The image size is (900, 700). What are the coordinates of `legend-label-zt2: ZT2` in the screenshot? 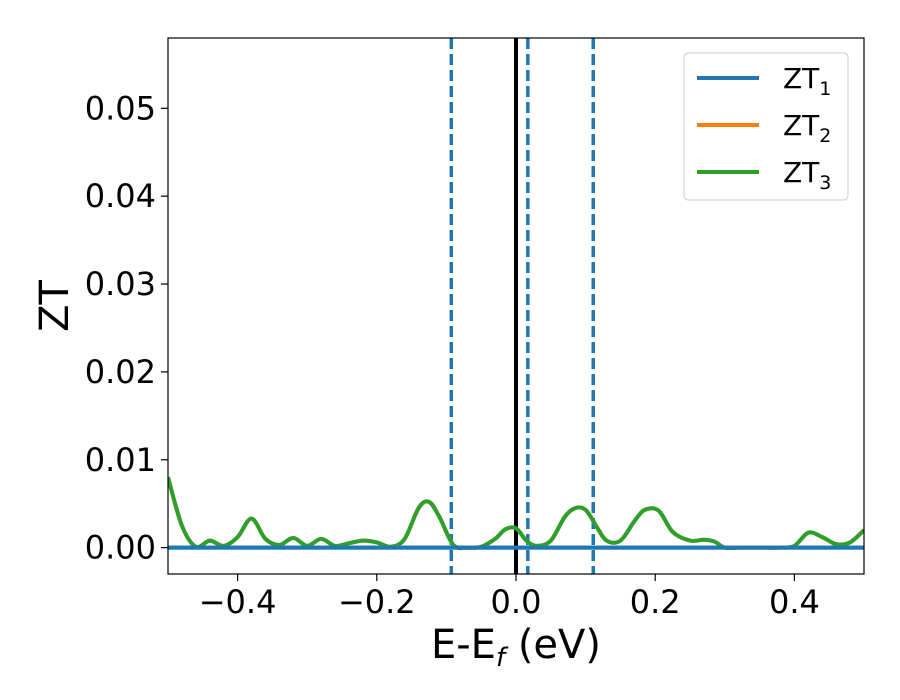 It's located at (807, 128).